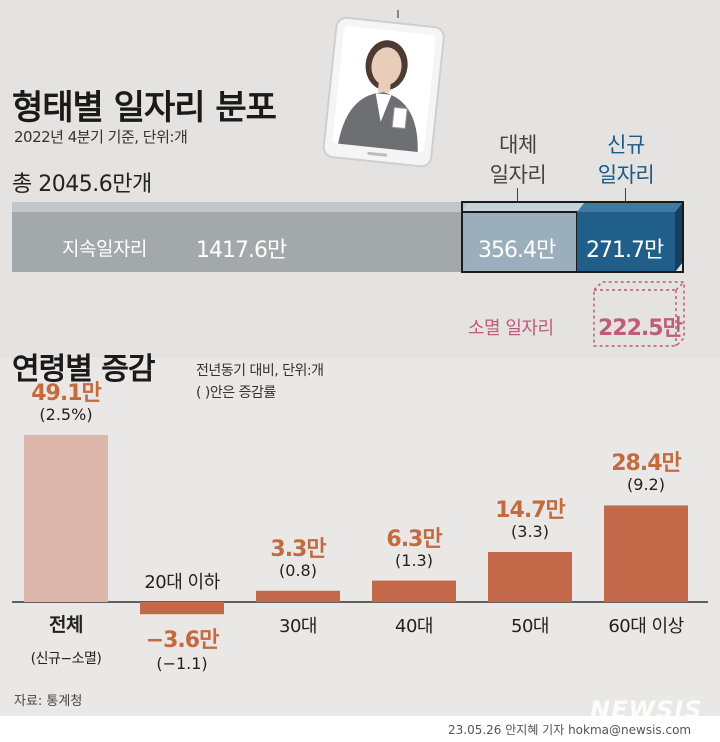  I want to click on lost-jobs-box, so click(639, 314).